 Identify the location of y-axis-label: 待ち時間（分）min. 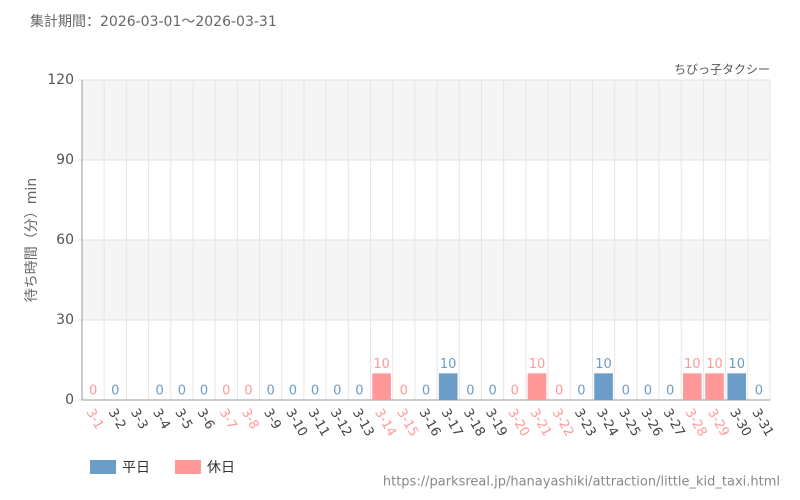
(32, 240).